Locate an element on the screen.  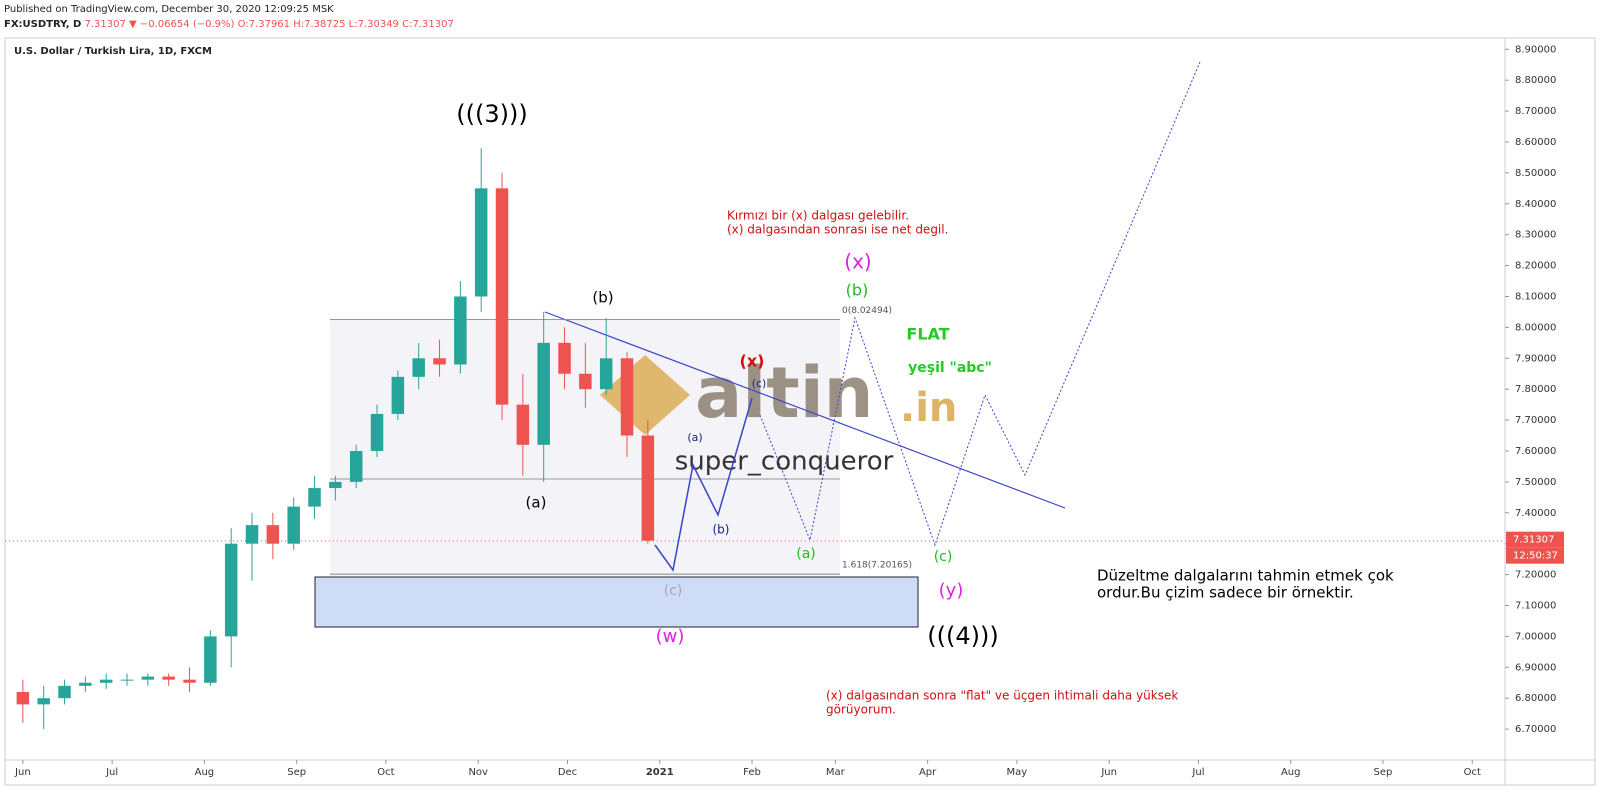
y-tick-label: 7.20000 is located at coordinates (1535, 575).